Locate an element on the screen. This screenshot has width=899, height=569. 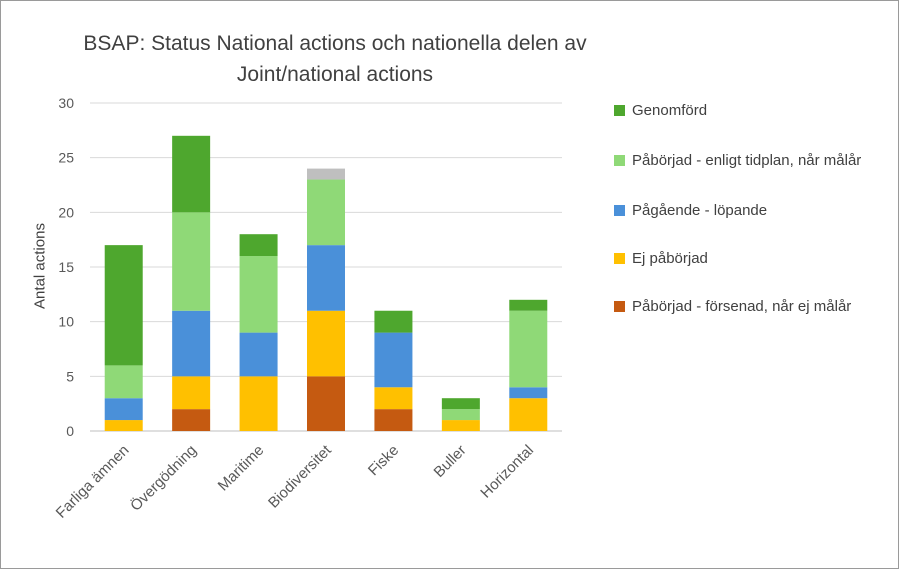
x-tick-label: Horizontal is located at coordinates (507, 472).